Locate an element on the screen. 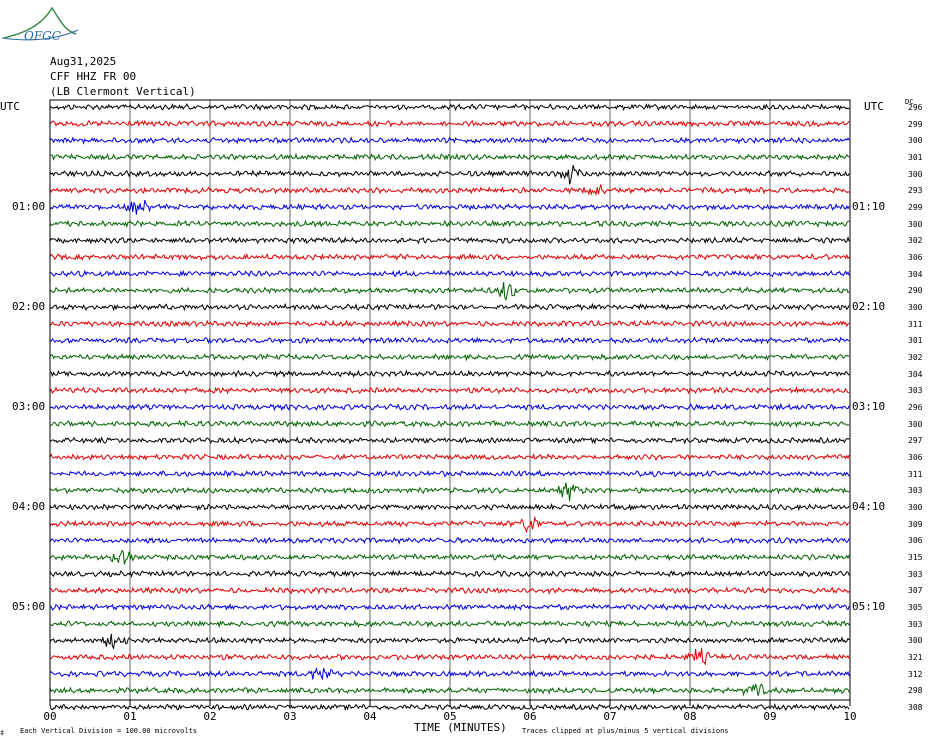 The image size is (930, 744). logo-swoosh-icon is located at coordinates (40, 35).